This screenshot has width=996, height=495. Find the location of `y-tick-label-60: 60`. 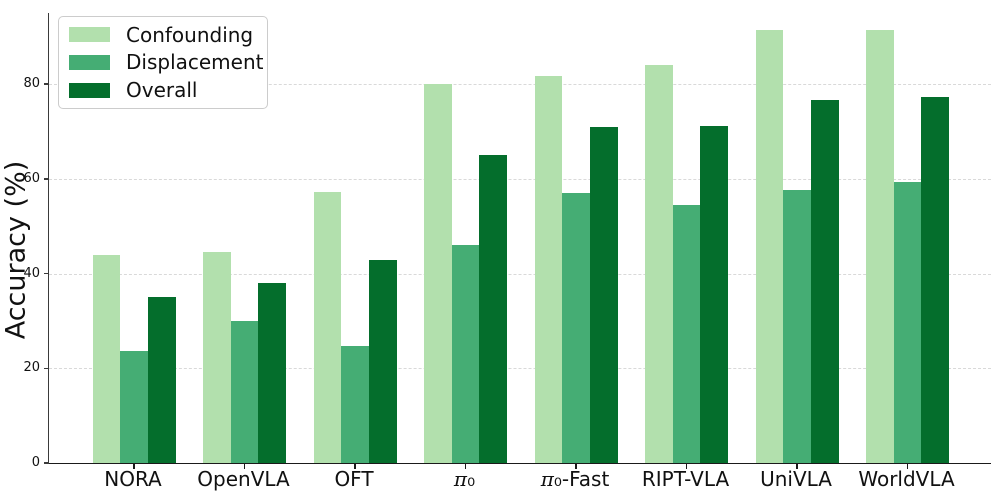

y-tick-label-60: 60 is located at coordinates (31, 178).